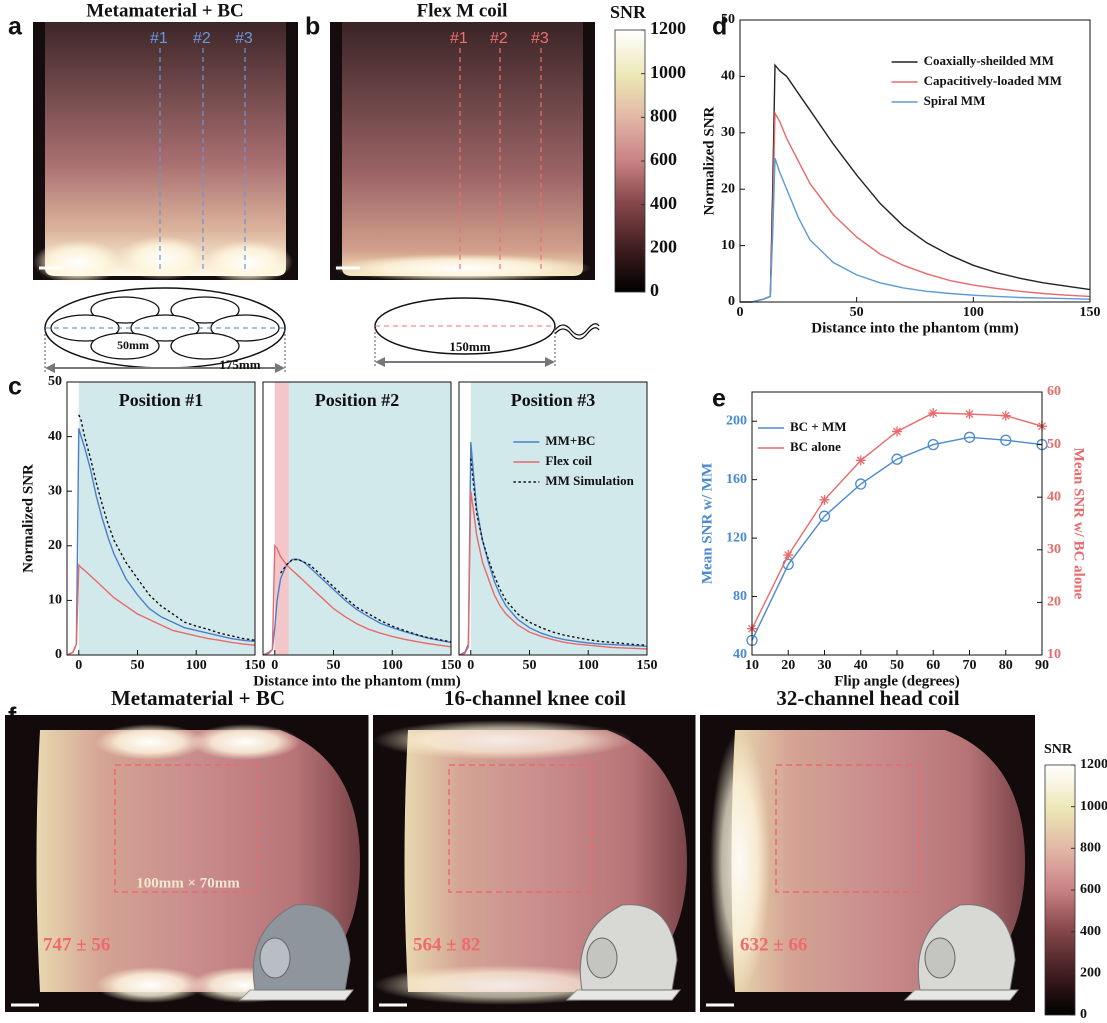 The image size is (1107, 1023). Describe the element at coordinates (654, 290) in the screenshot. I see `colorbar-tick-label: 0` at that location.